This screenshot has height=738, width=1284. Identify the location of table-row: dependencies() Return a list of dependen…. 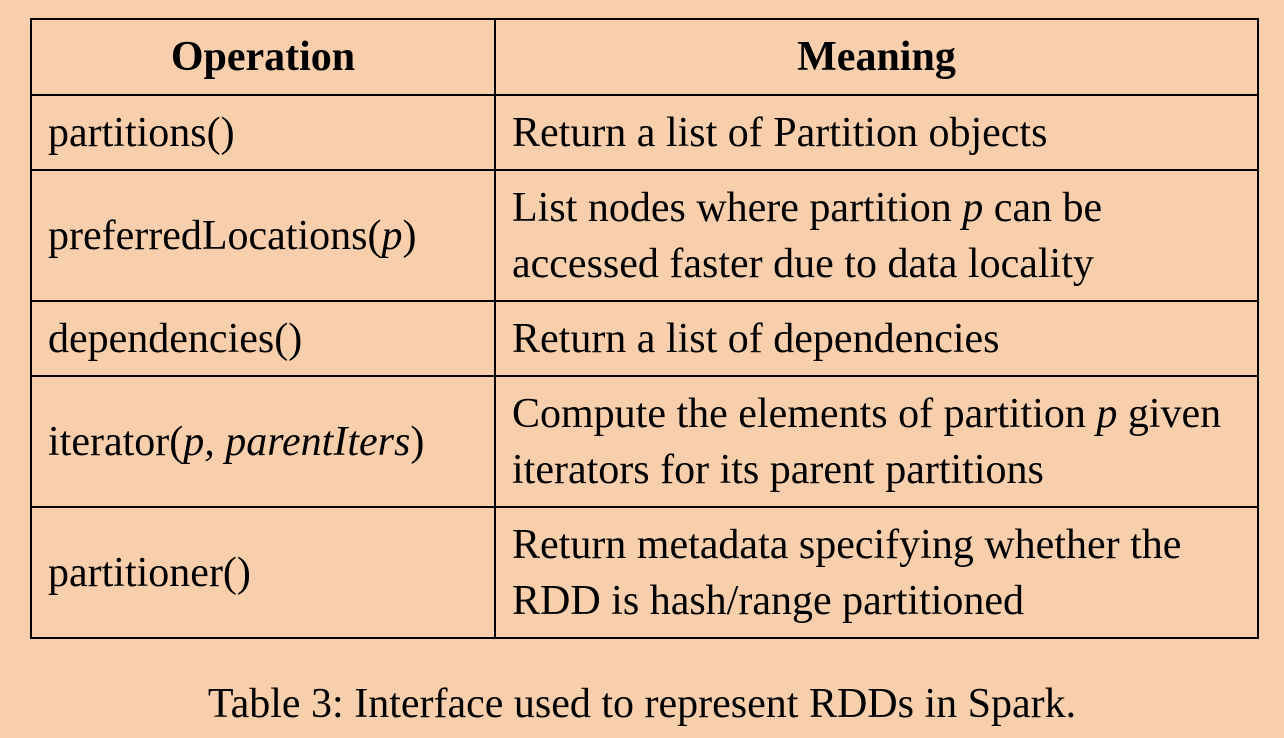
(644, 338).